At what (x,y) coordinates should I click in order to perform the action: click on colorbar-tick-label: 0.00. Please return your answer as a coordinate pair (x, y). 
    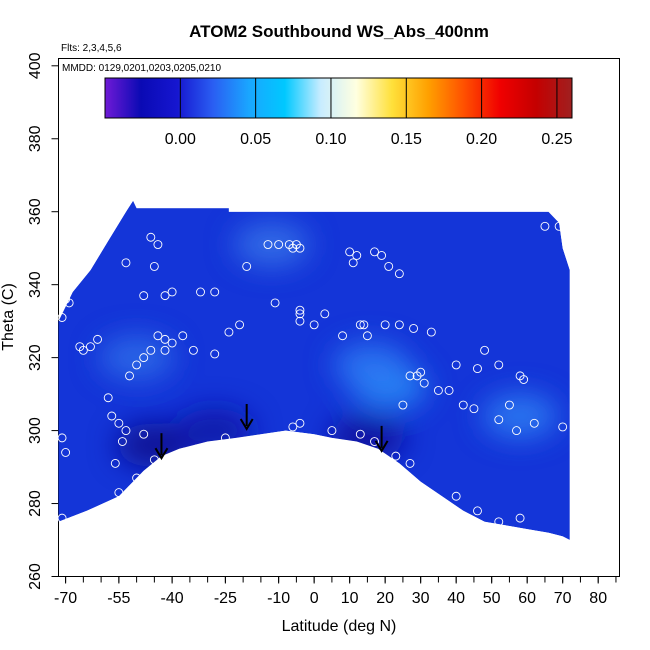
    Looking at the image, I should click on (180, 139).